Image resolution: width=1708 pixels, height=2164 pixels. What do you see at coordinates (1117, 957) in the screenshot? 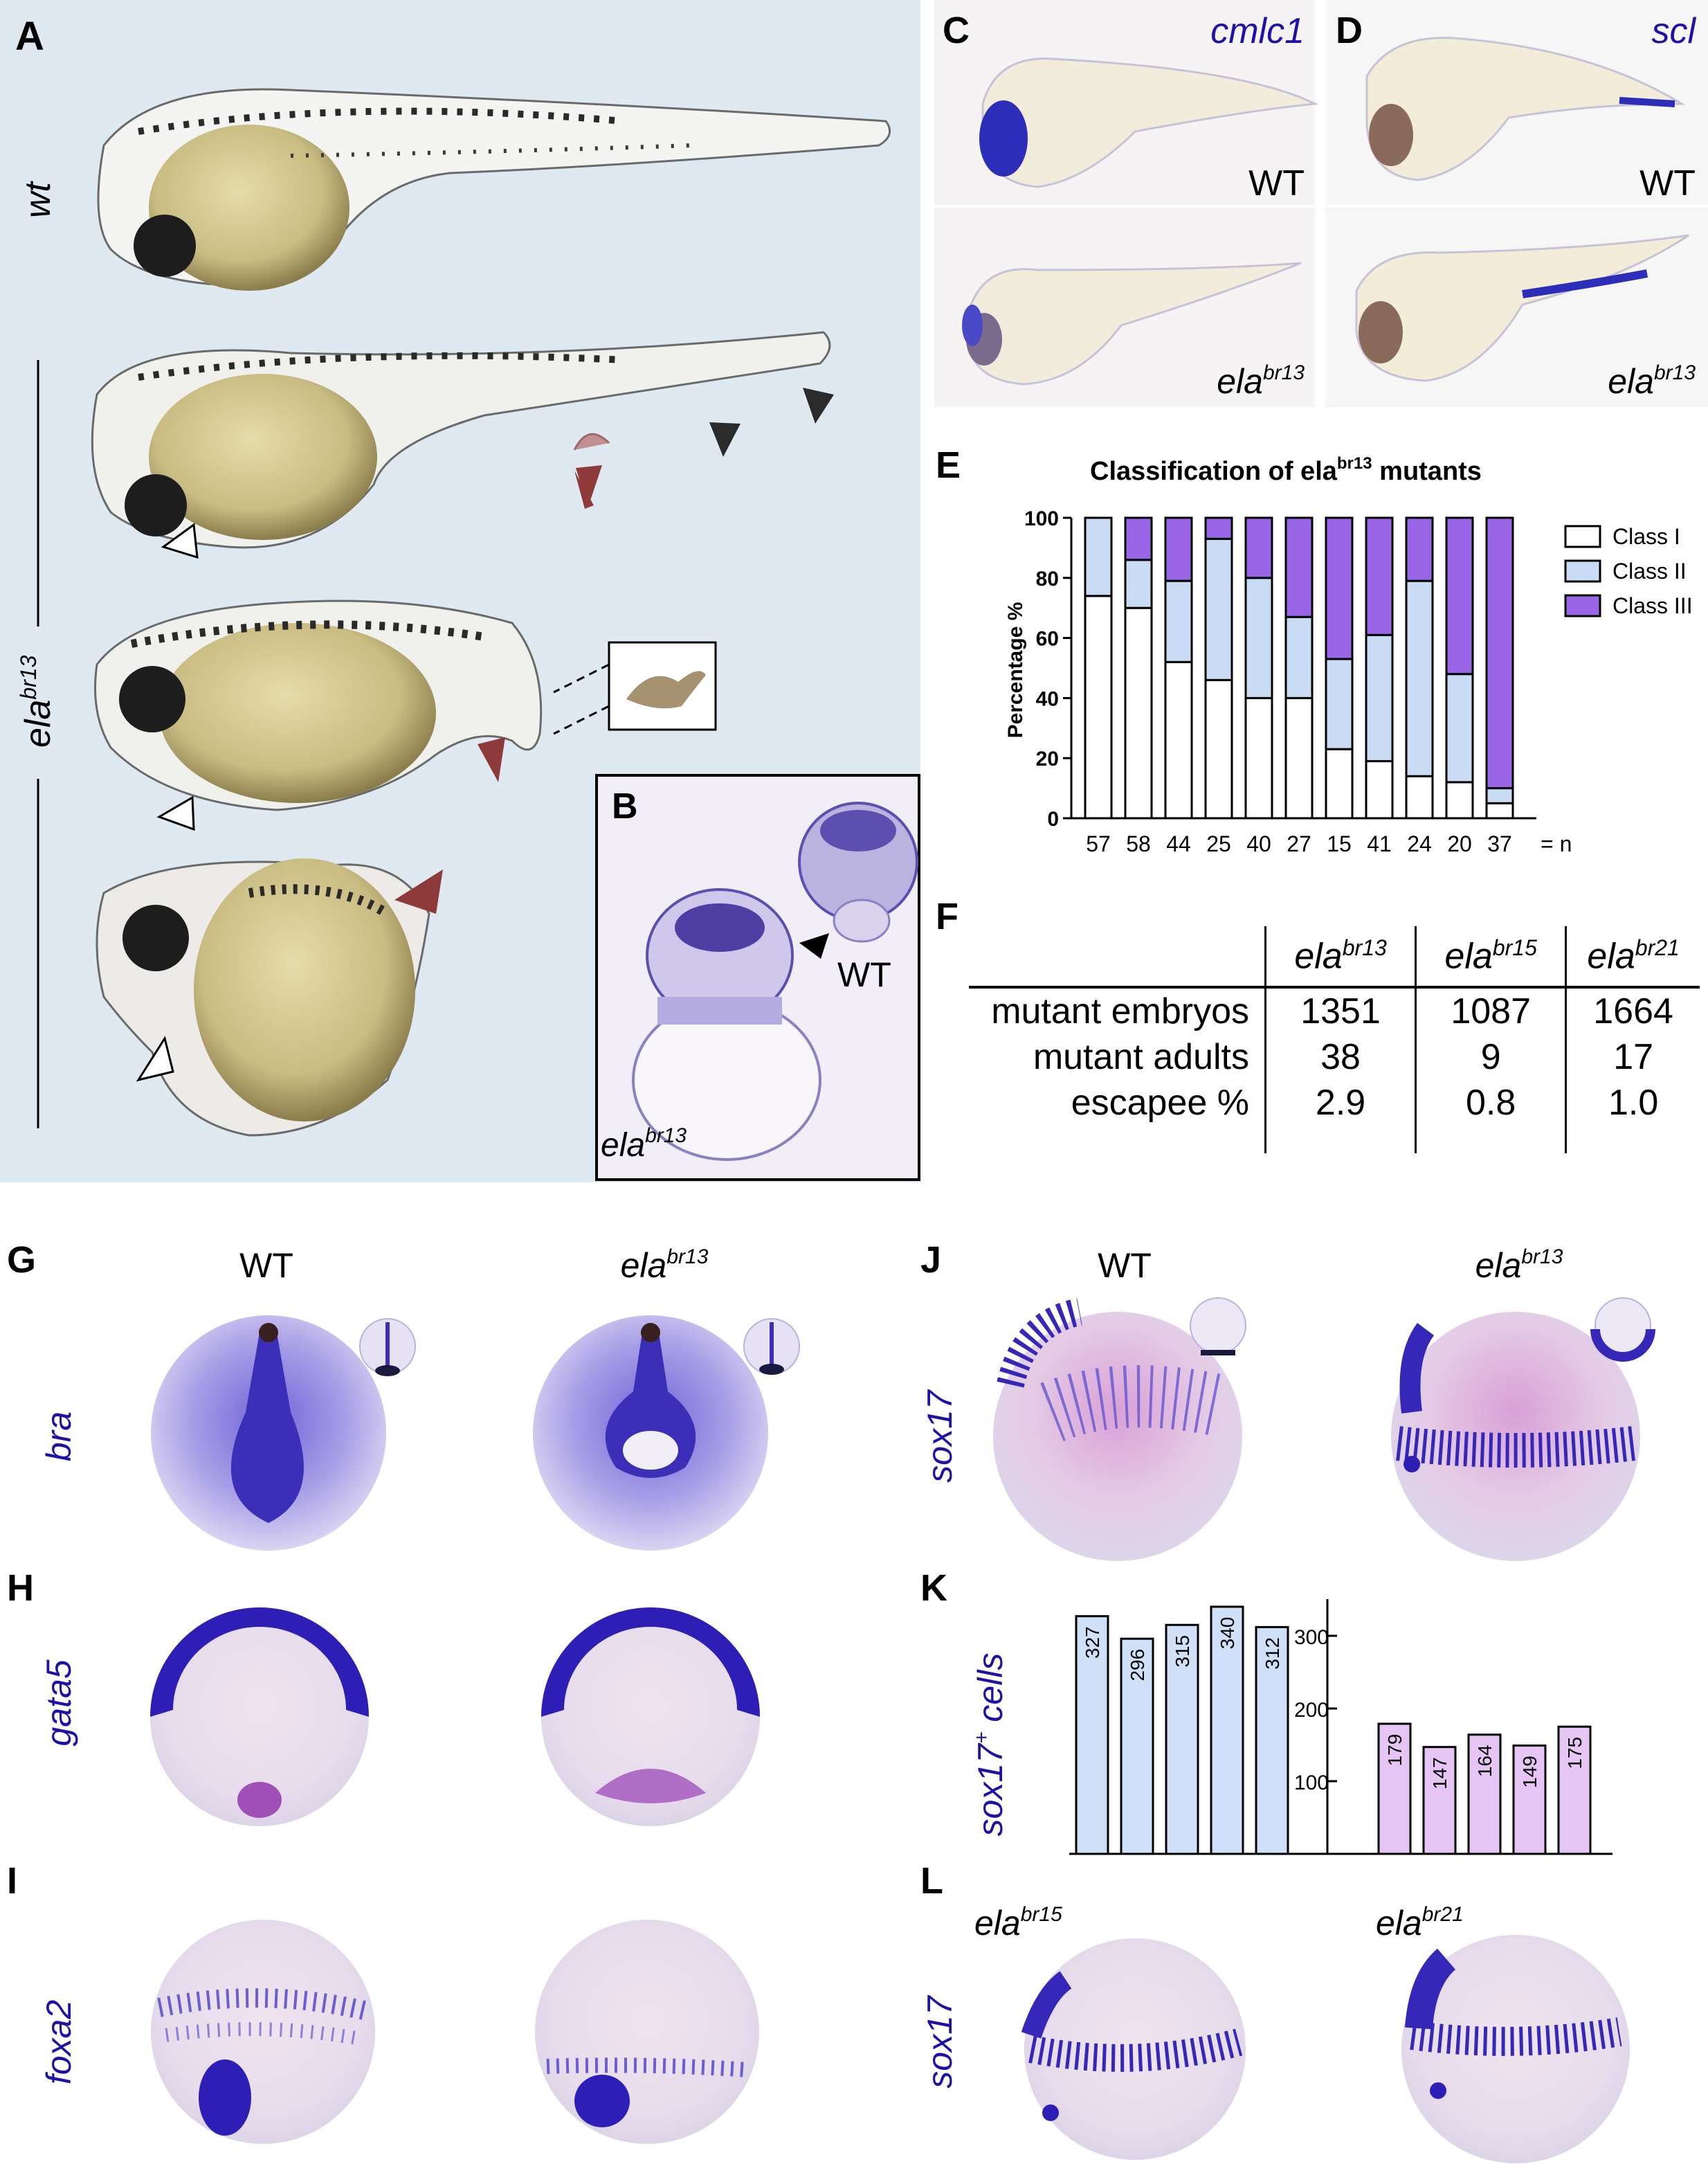
I see `table-header-blank` at bounding box center [1117, 957].